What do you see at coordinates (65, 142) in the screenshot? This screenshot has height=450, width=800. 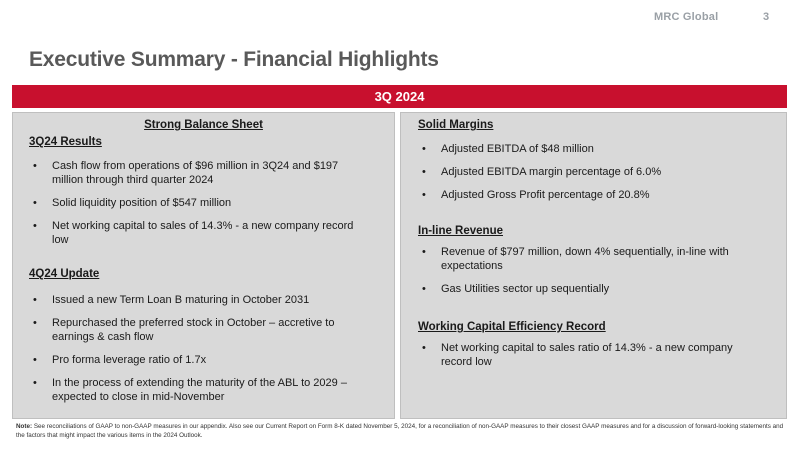 I see `section-title-3q24-results: 3Q24 Results` at bounding box center [65, 142].